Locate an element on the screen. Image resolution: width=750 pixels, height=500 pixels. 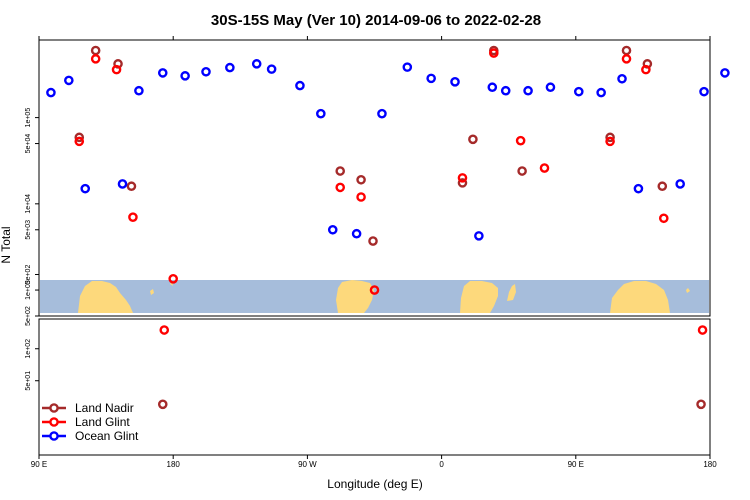
y-tick-label: 5e+01 is located at coordinates (28, 381).